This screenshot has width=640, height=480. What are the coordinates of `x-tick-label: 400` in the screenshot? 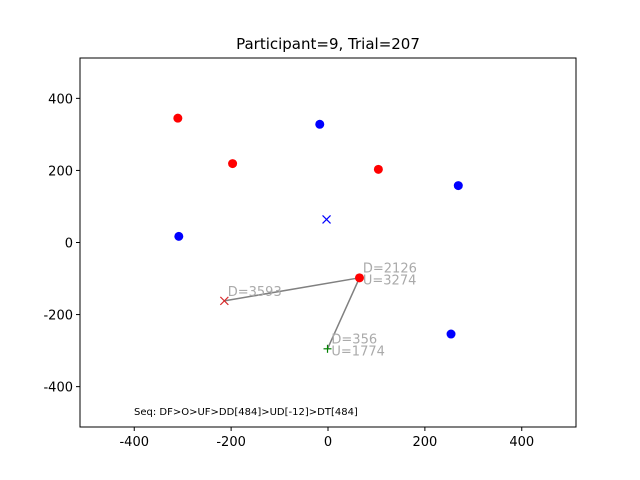 It's located at (521, 442).